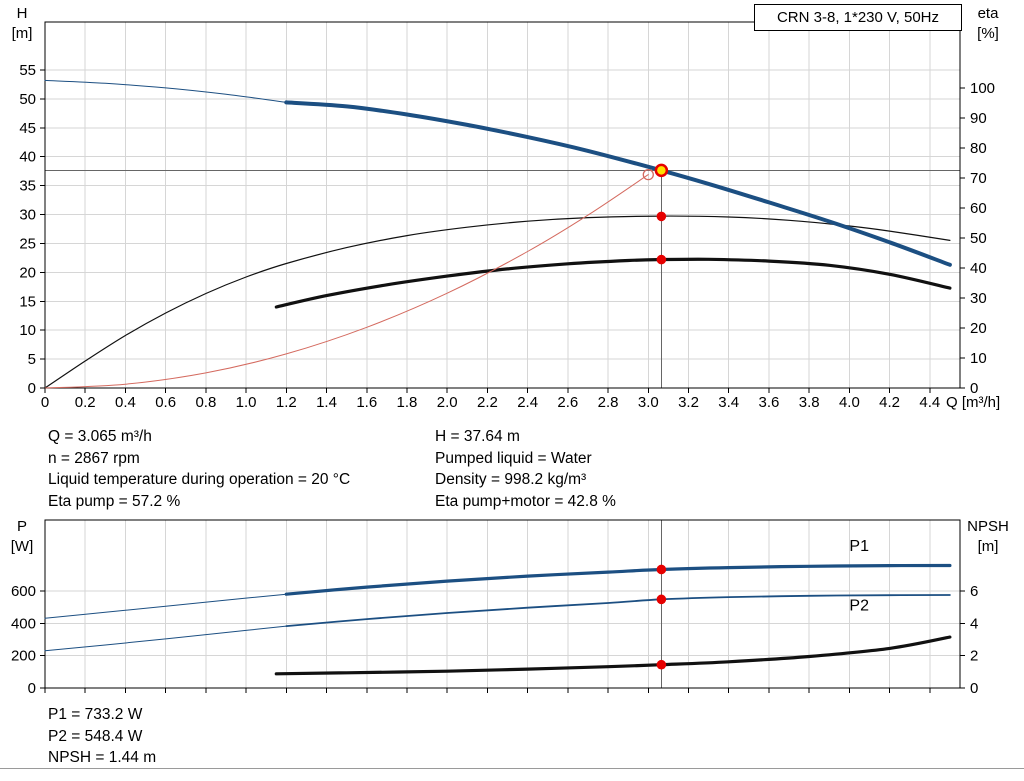 The height and width of the screenshot is (781, 1024). I want to click on y-left-tick-label: 40, so click(27, 157).